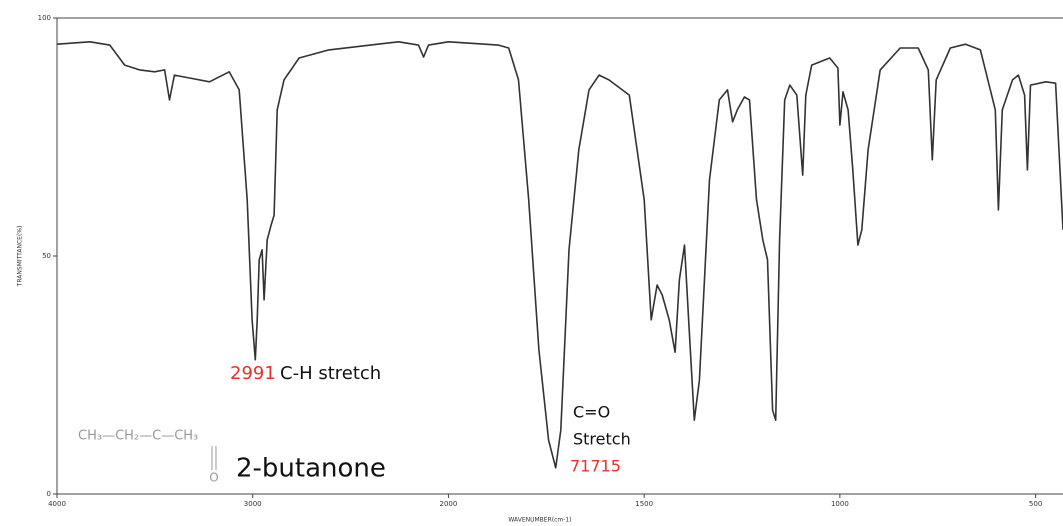 The width and height of the screenshot is (1063, 526). What do you see at coordinates (644, 504) in the screenshot?
I see `x-tick-label: 1500` at bounding box center [644, 504].